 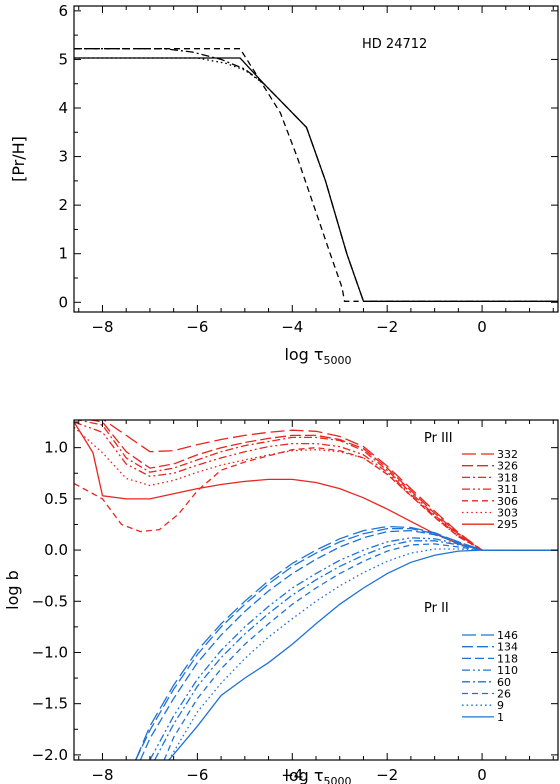 What do you see at coordinates (507, 501) in the screenshot?
I see `pr-iii-legend-label-306: 306` at bounding box center [507, 501].